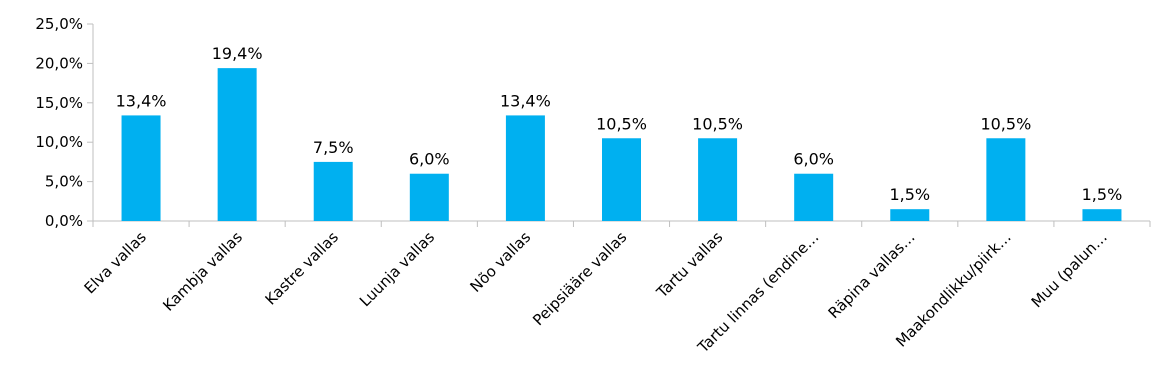  What do you see at coordinates (689, 265) in the screenshot?
I see `category-label: Tartu vallas` at bounding box center [689, 265].